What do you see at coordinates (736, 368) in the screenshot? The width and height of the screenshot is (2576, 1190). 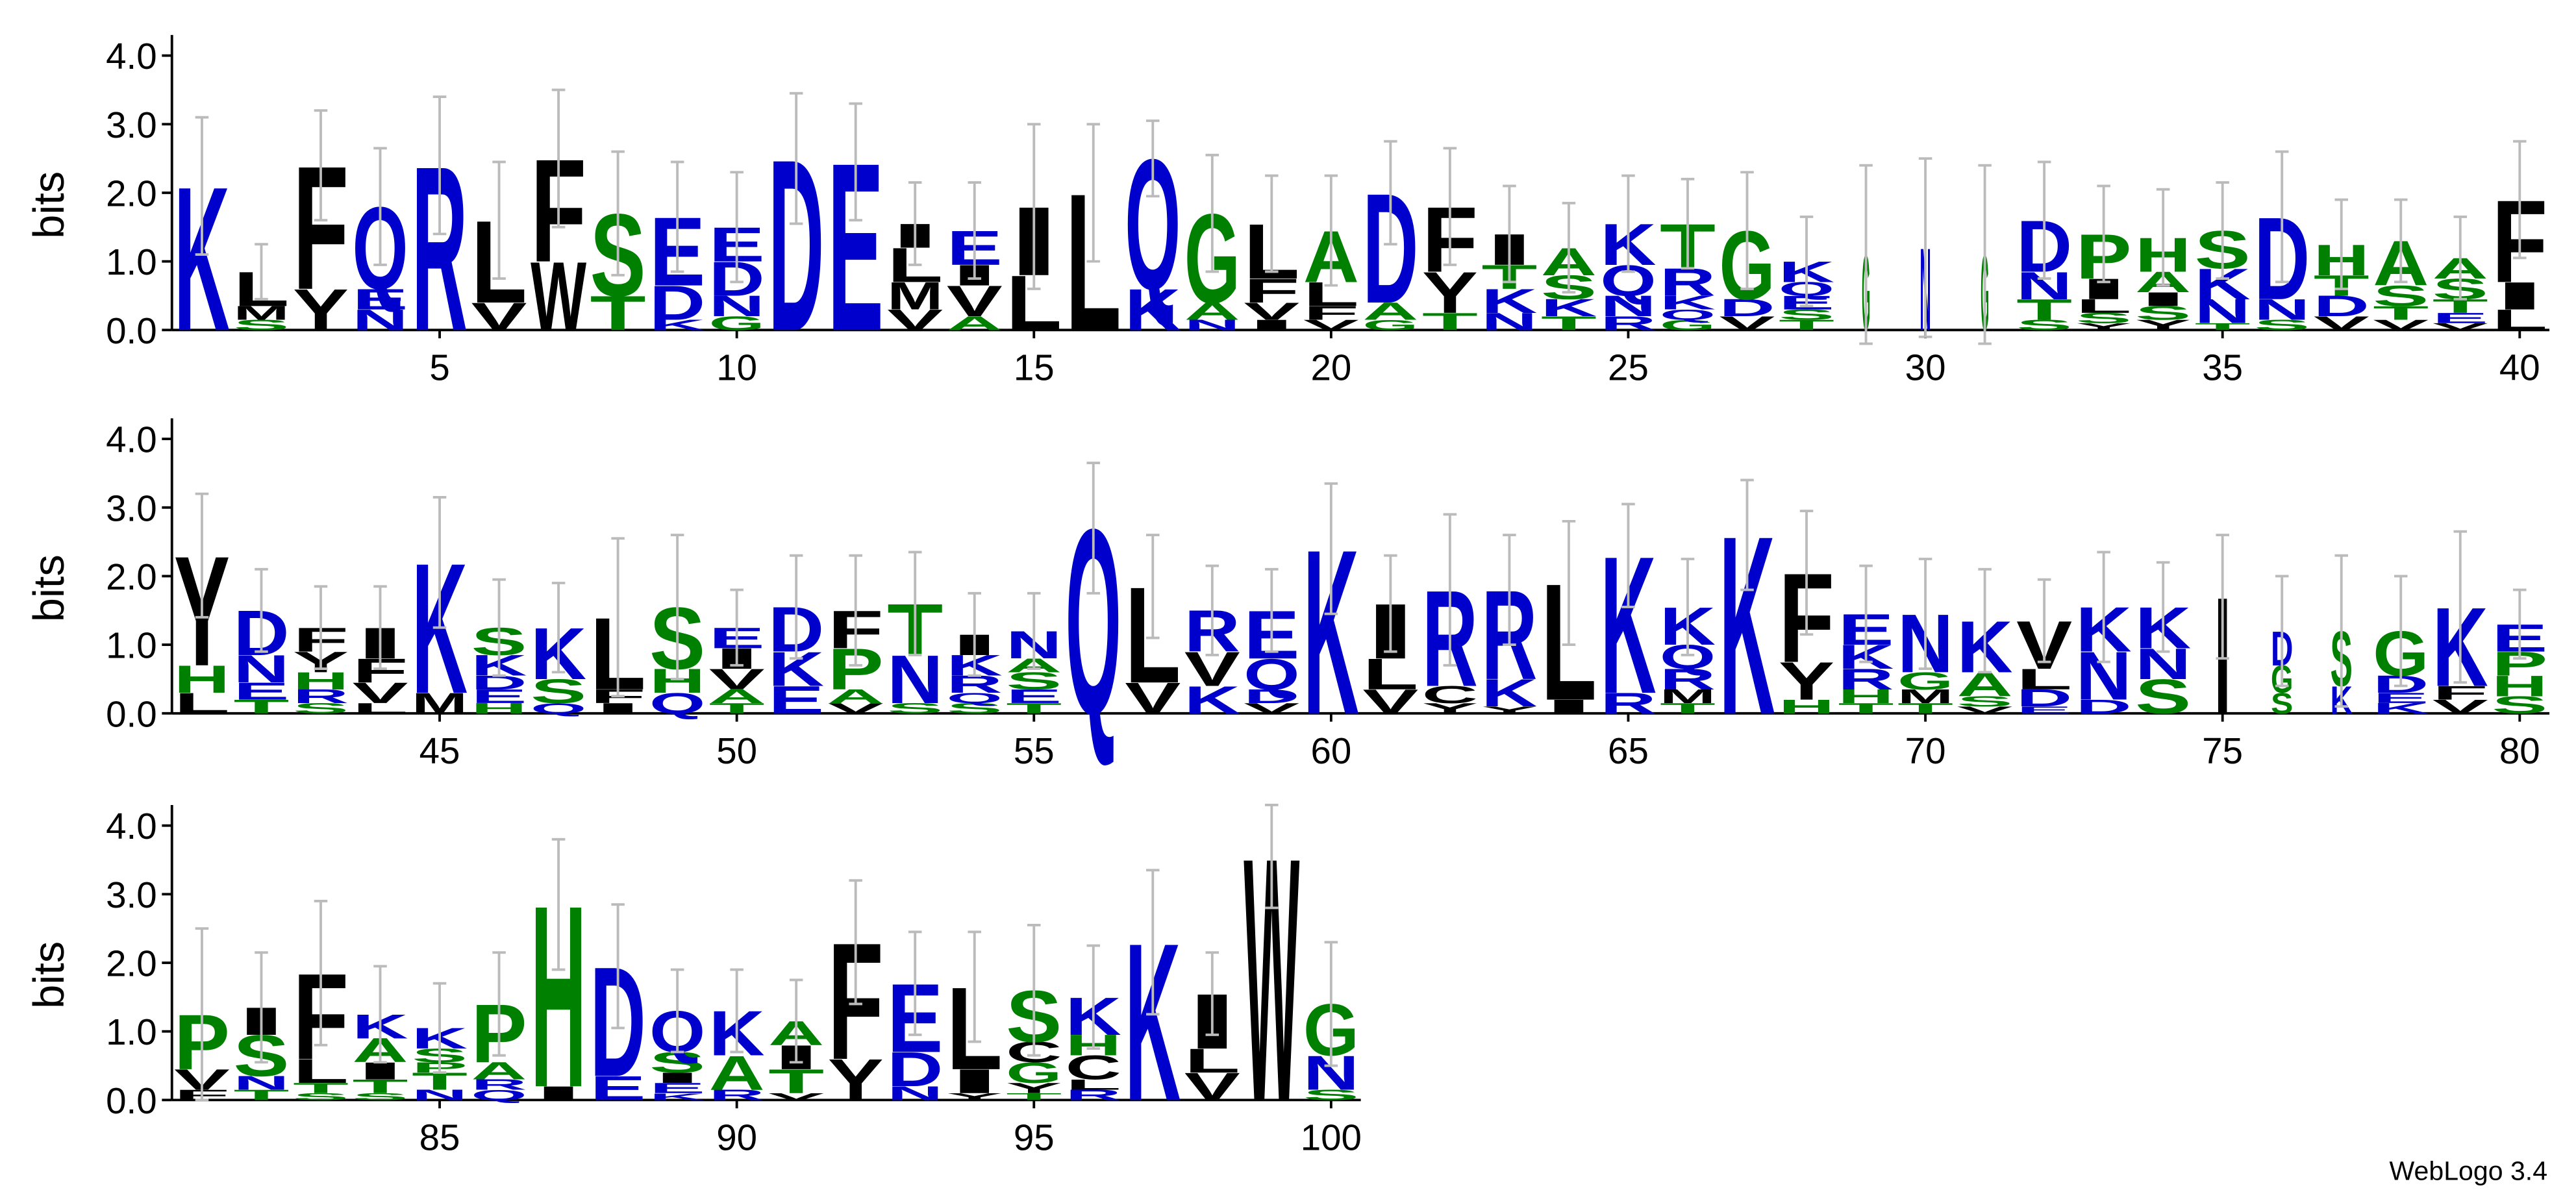 I see `x-tick-label: 10` at bounding box center [736, 368].